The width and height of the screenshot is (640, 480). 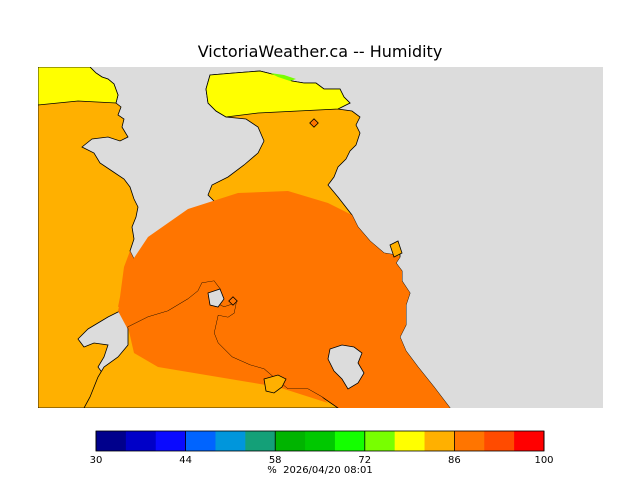 What do you see at coordinates (88, 237) in the screenshot?
I see `west-land` at bounding box center [88, 237].